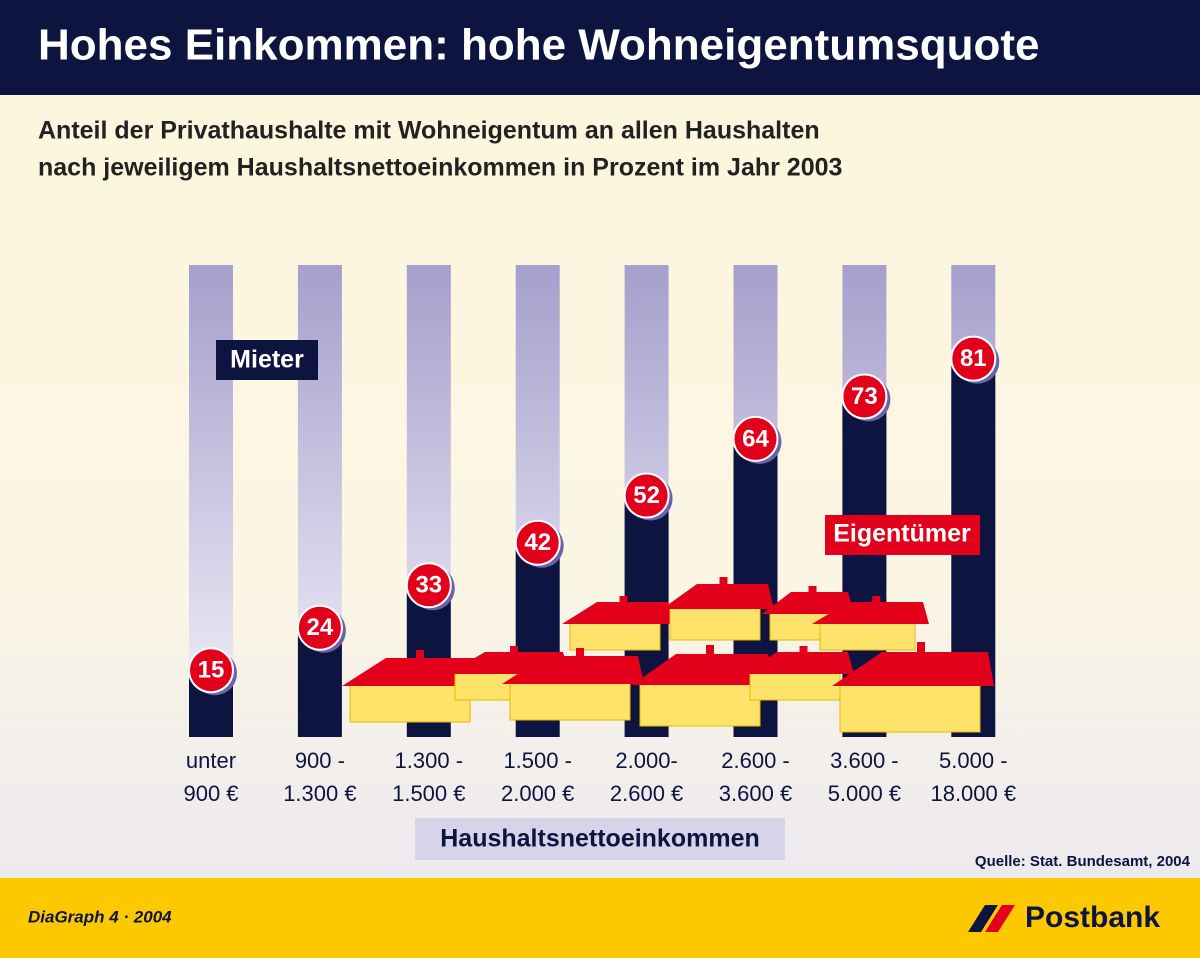 This screenshot has width=1200, height=963. I want to click on brand-logo, so click(991, 918).